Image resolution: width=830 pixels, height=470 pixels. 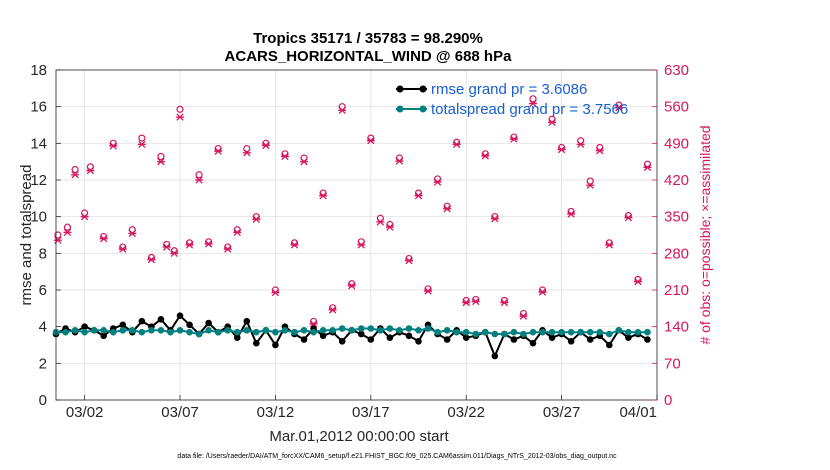 What do you see at coordinates (705, 234) in the screenshot?
I see `y-axis-label-right: # of obs: o=possible; ×=assimilated` at bounding box center [705, 234].